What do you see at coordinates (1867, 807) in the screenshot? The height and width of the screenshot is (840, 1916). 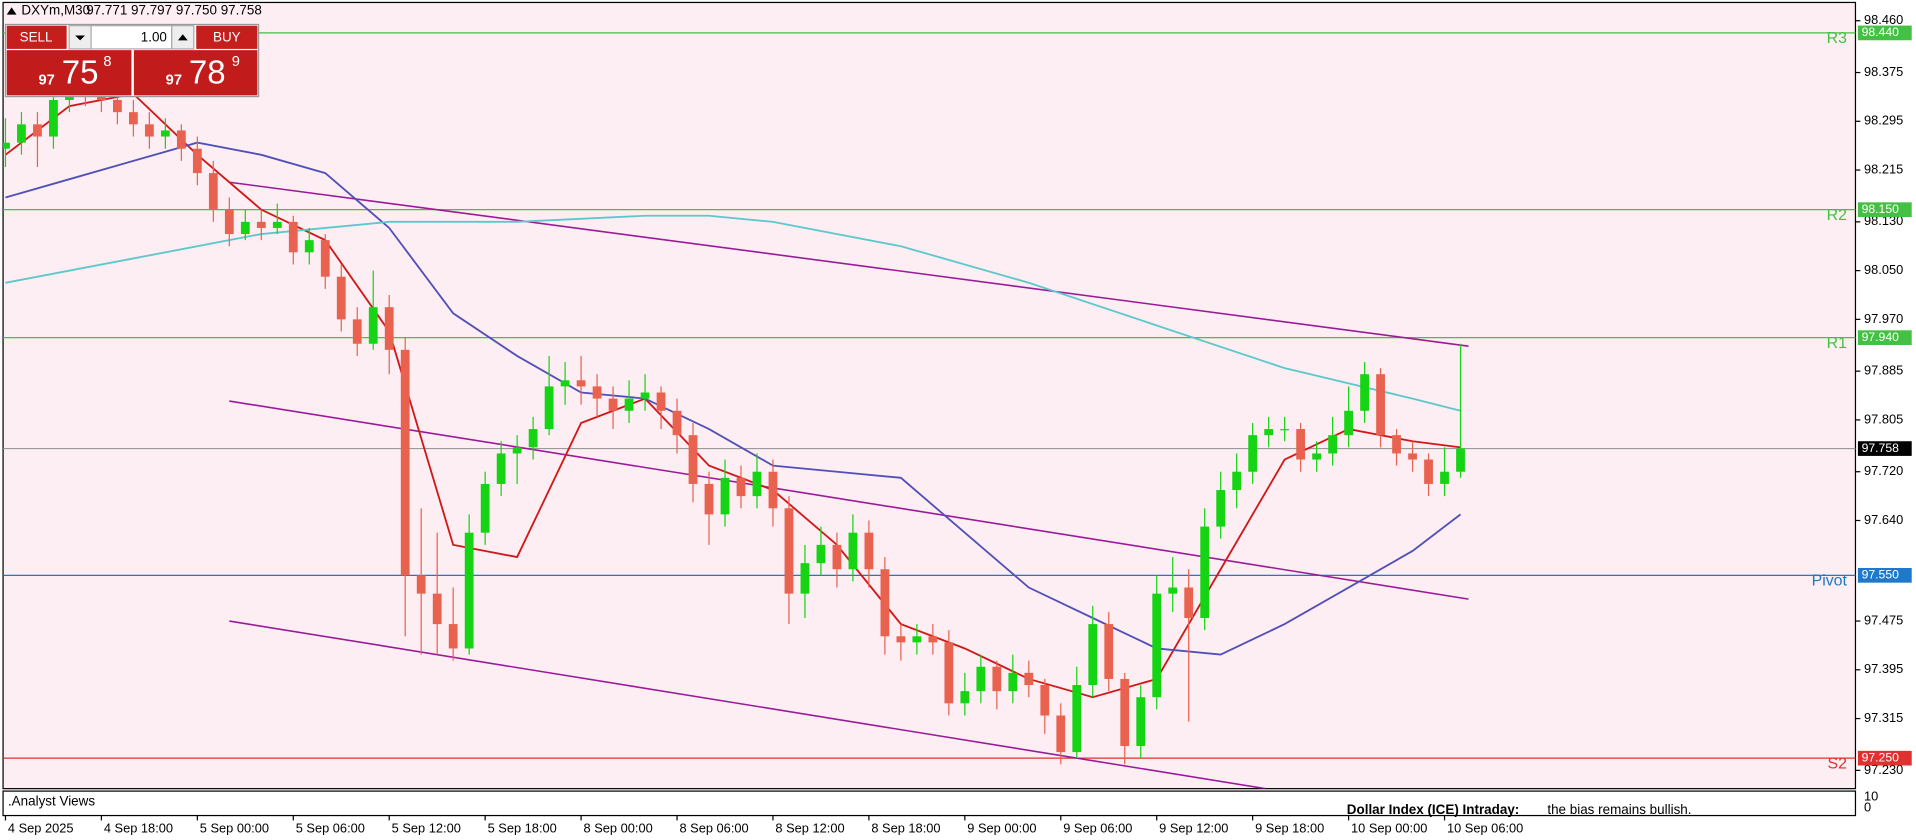 I see `indicator-tick: 0` at bounding box center [1867, 807].